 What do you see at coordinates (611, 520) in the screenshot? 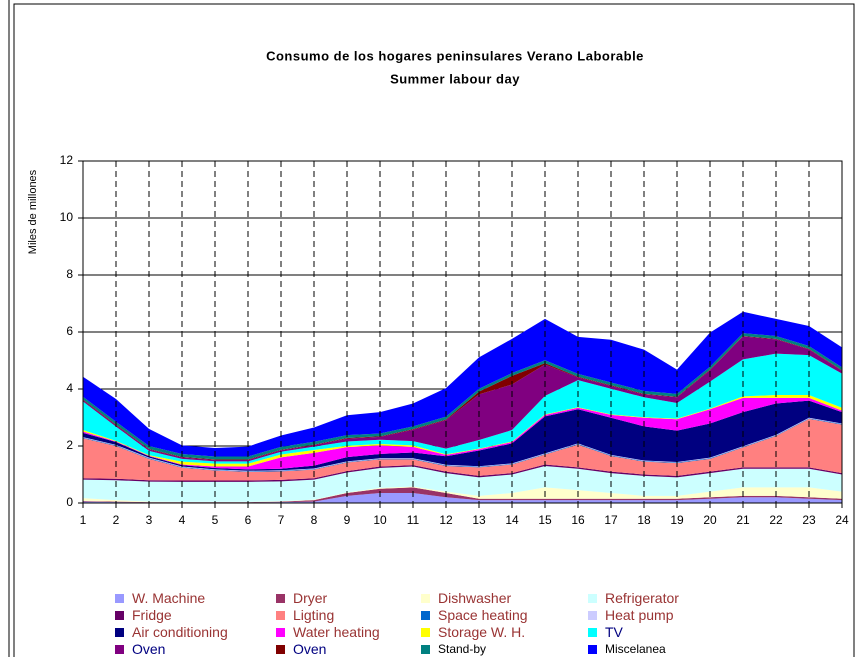
I see `x-tick-label: 17` at bounding box center [611, 520].